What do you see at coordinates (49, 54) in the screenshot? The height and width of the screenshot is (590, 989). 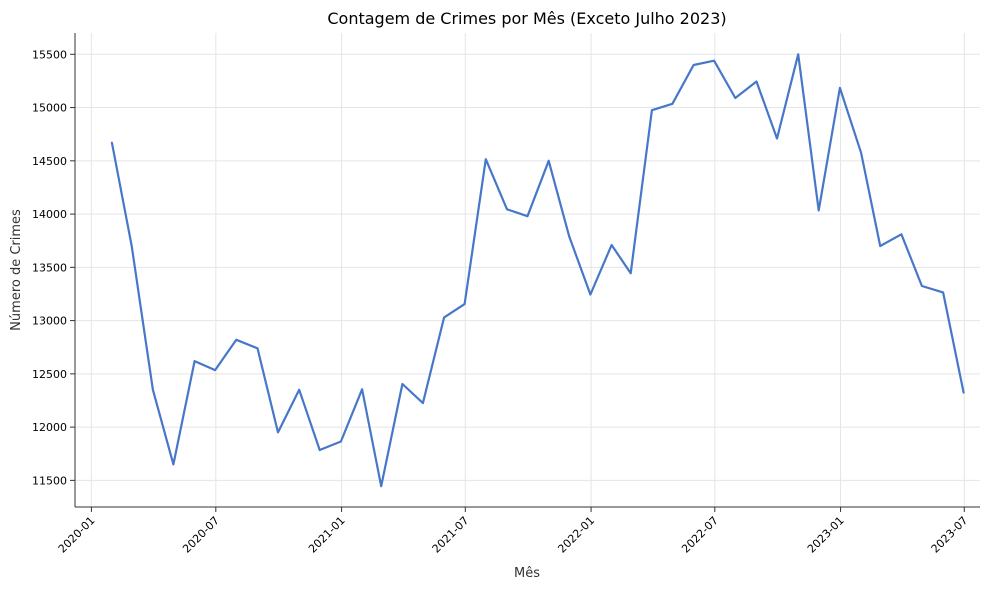 I see `y-tick-label: 15500` at bounding box center [49, 54].